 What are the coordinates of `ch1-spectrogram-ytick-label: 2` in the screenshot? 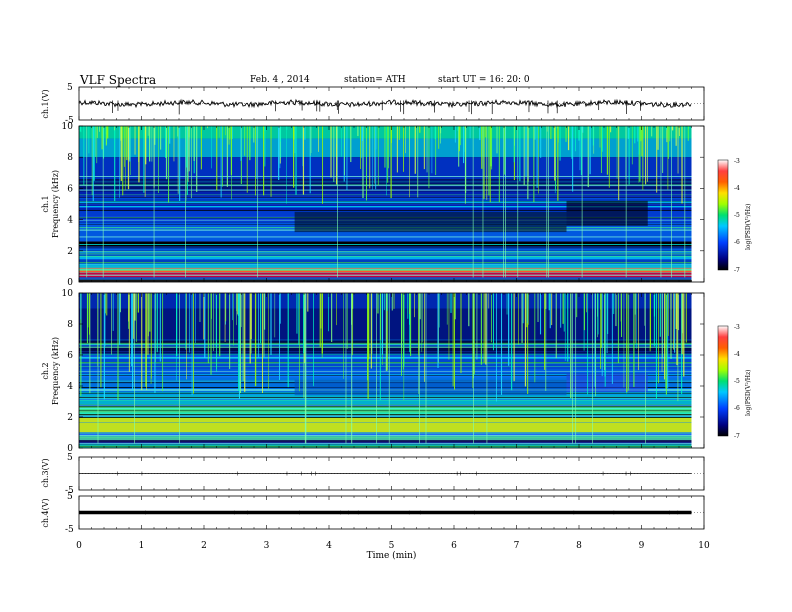 It's located at (70, 252).